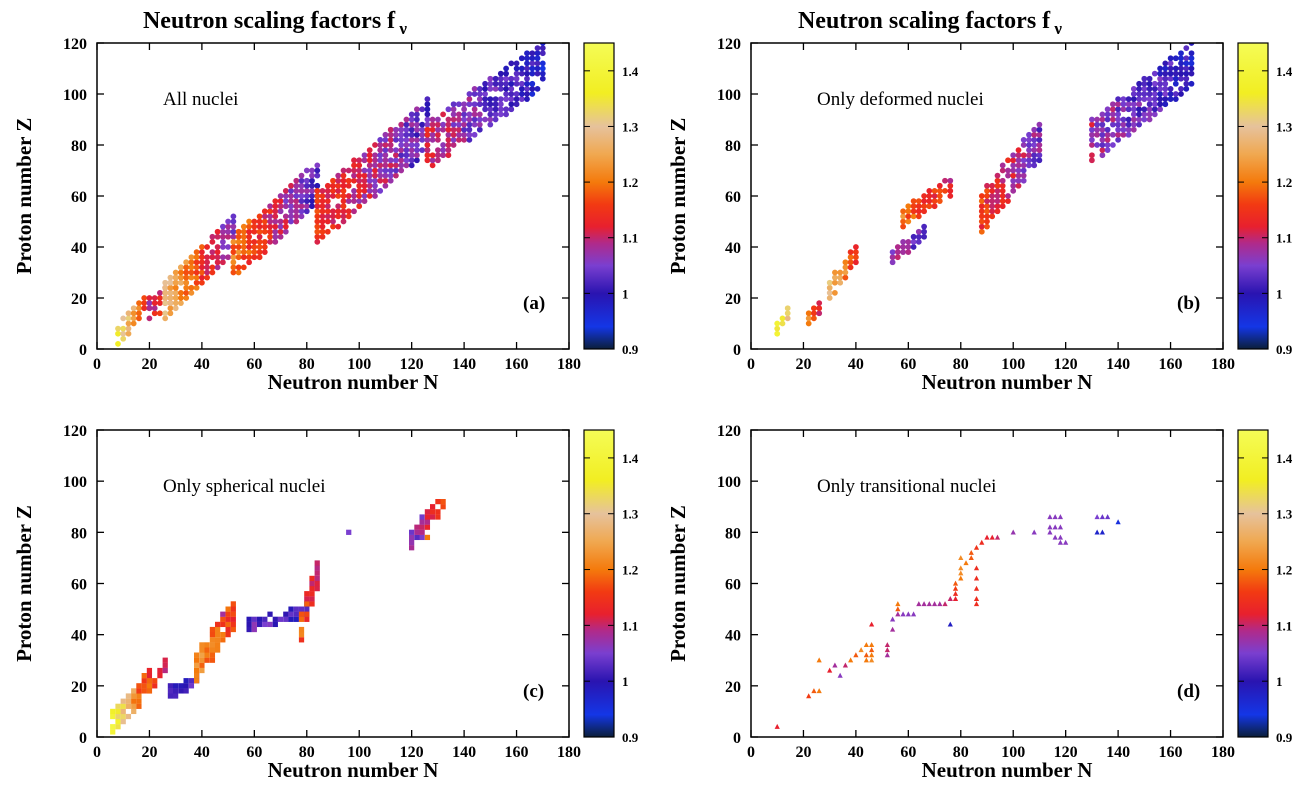  I want to click on x-tick-label: 140, so click(464, 364).